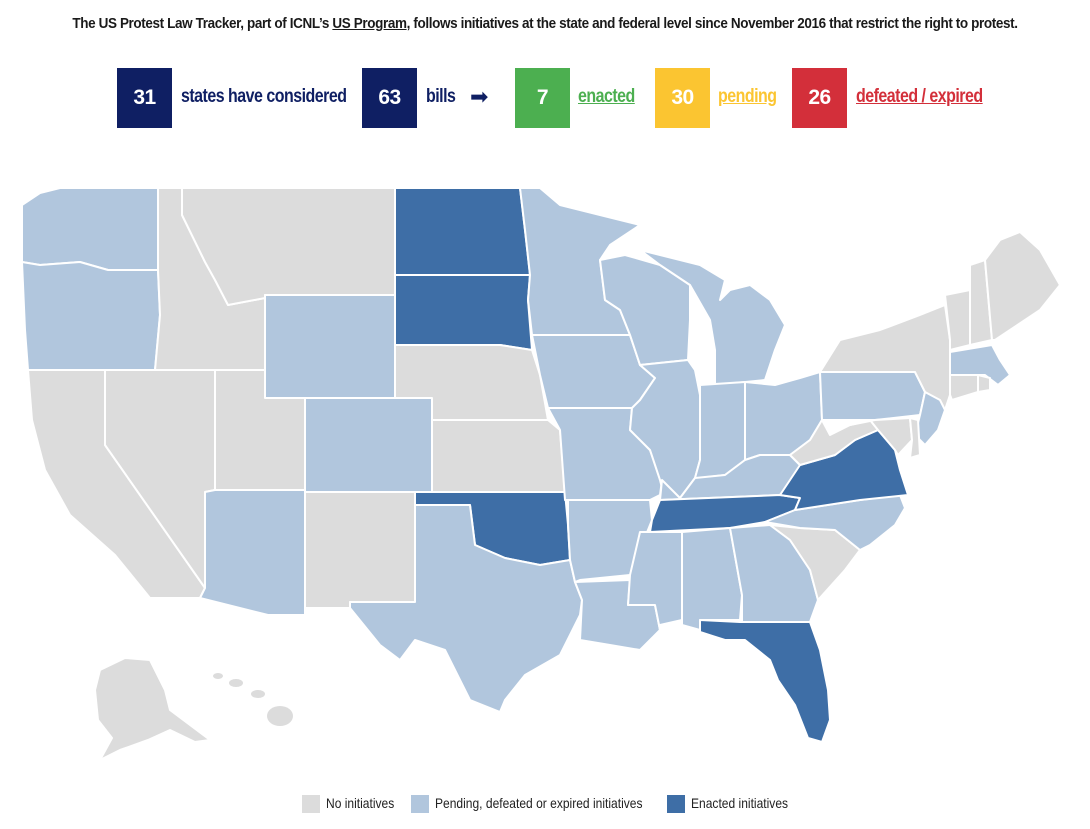 This screenshot has height=829, width=1090. I want to click on state-maine, so click(1022, 286).